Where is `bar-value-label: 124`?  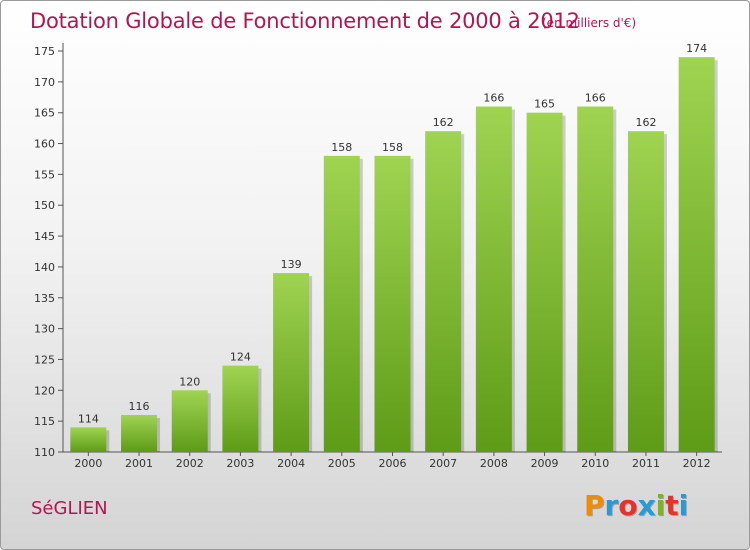 bar-value-label: 124 is located at coordinates (240, 357).